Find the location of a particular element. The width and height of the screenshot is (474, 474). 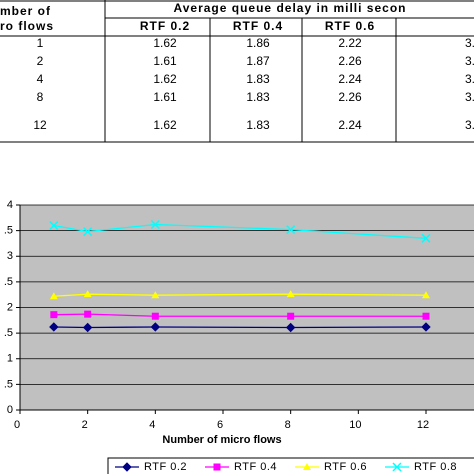

legend-label: RTF 0.8 is located at coordinates (435, 467).